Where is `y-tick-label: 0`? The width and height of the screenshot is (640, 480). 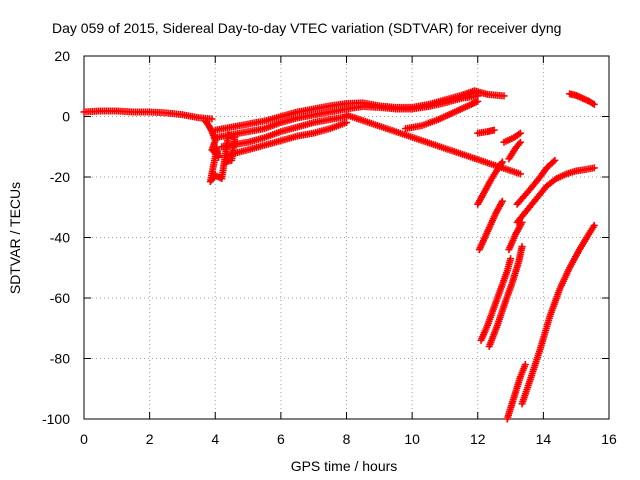 y-tick-label: 0 is located at coordinates (66, 117).